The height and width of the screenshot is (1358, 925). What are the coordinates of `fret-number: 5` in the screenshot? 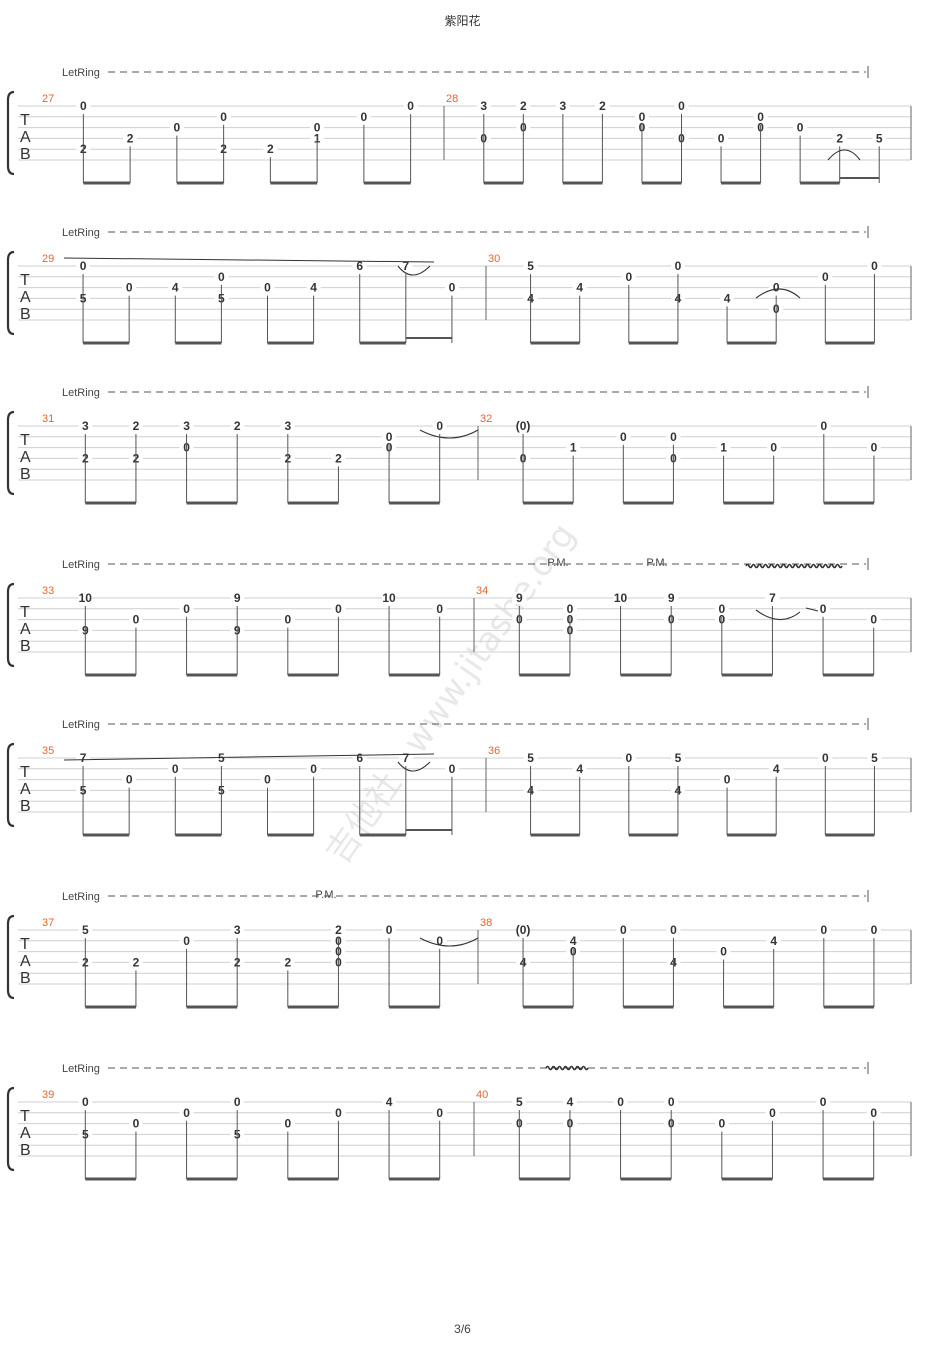 It's located at (874, 758).